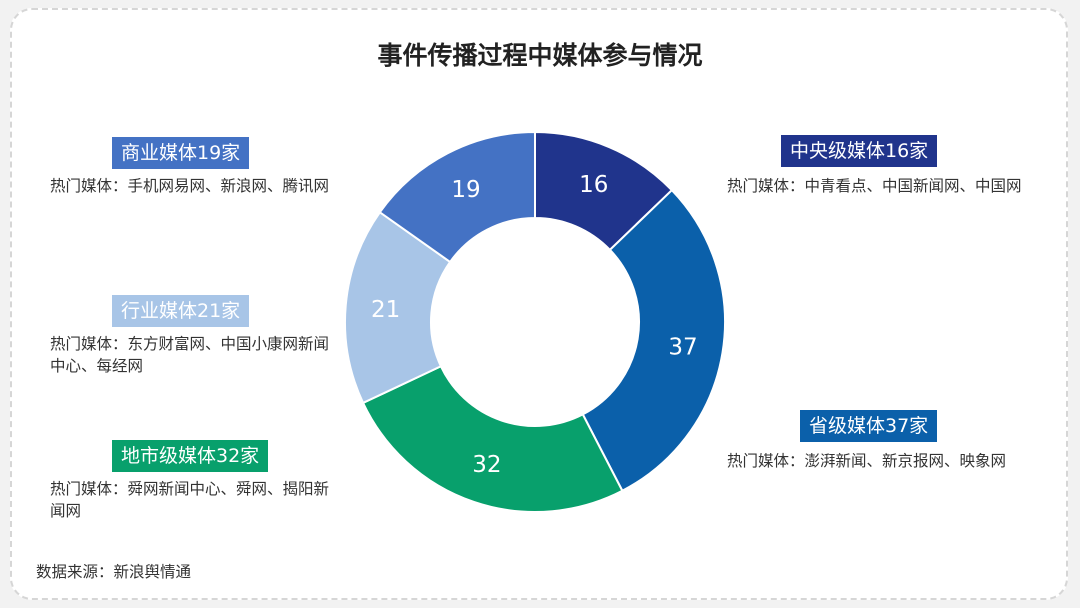  I want to click on badge-municipal: 地市级媒体32家, so click(190, 456).